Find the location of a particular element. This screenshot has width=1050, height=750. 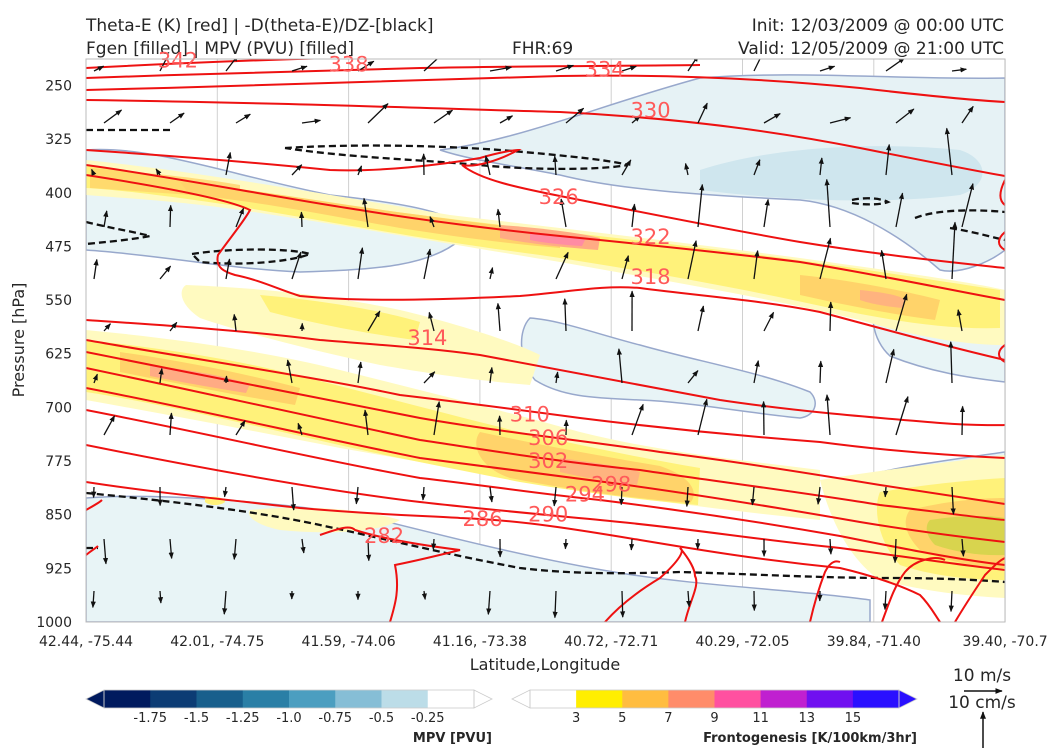

theta-e-contour-label: 330 is located at coordinates (651, 111).